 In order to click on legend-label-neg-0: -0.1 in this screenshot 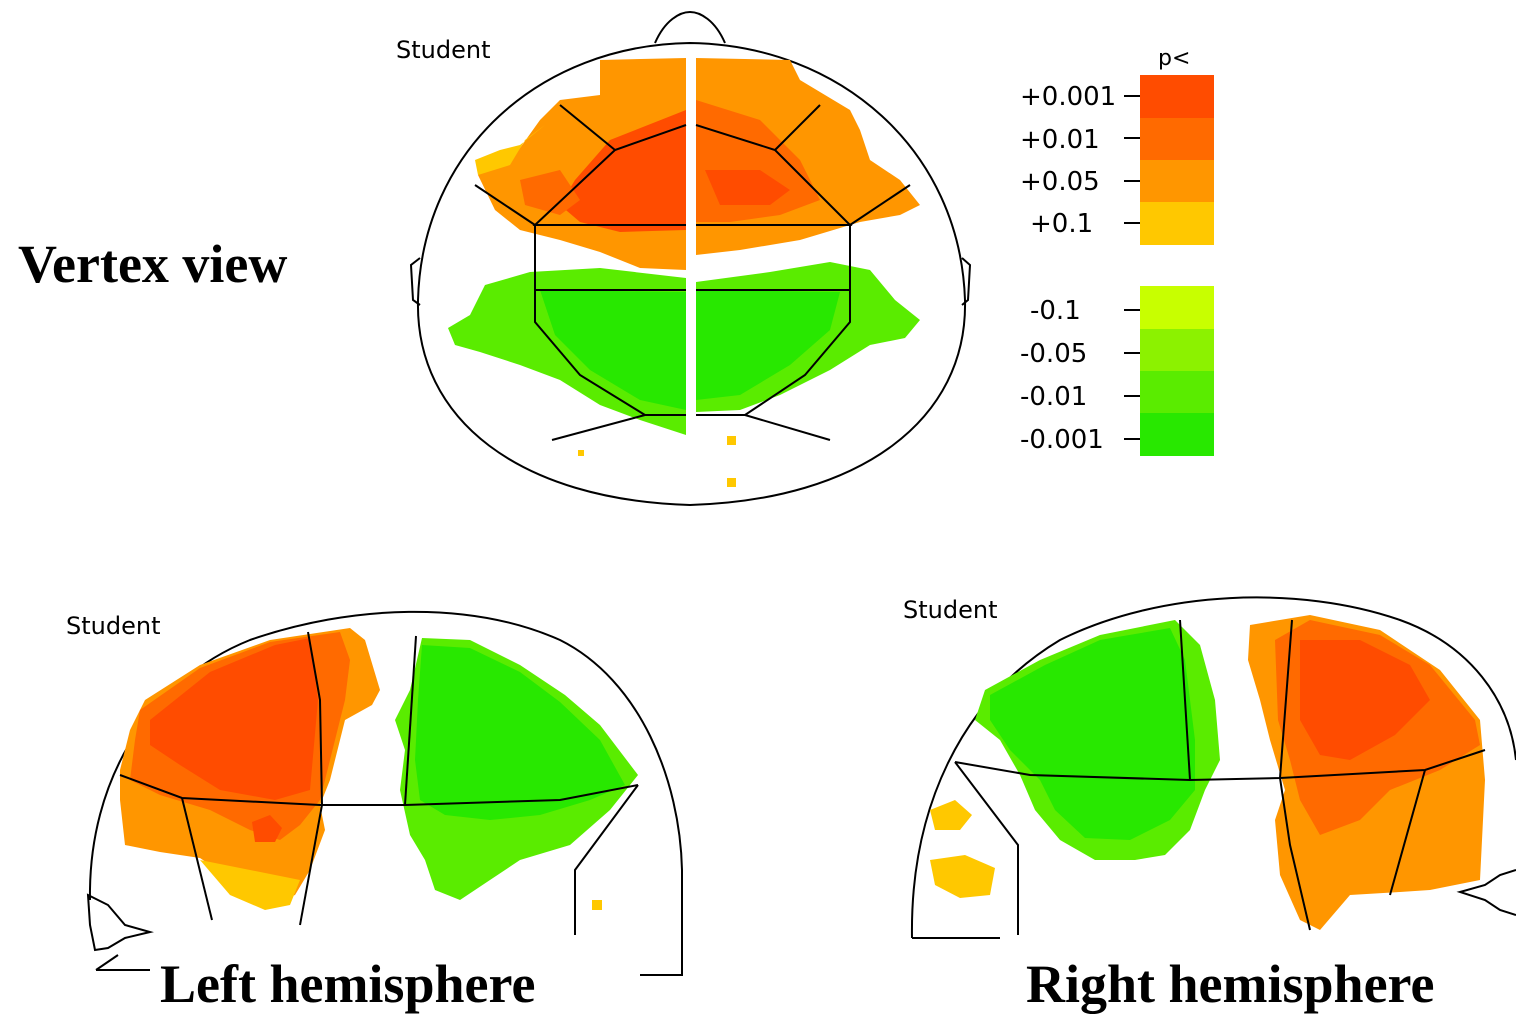, I will do `click(1055, 311)`.